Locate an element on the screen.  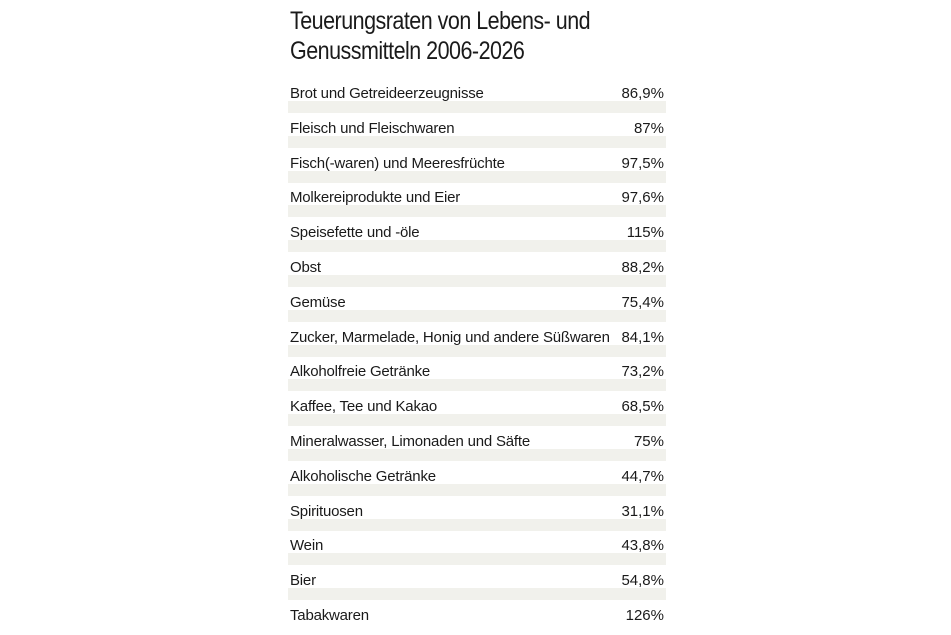
row-value: 75% is located at coordinates (648, 441).